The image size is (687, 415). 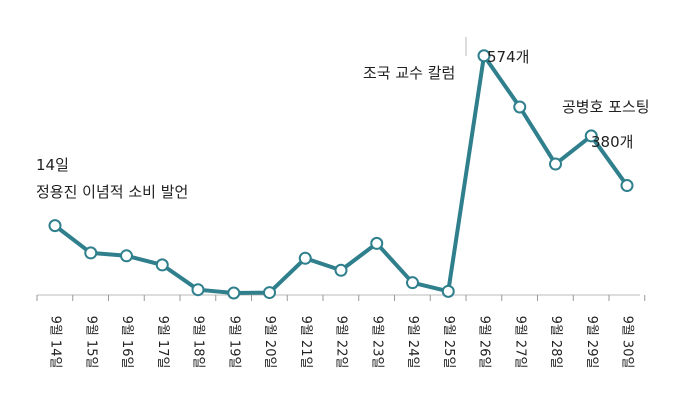 I want to click on x-tick-label: 9월 24일, so click(x=412, y=342).